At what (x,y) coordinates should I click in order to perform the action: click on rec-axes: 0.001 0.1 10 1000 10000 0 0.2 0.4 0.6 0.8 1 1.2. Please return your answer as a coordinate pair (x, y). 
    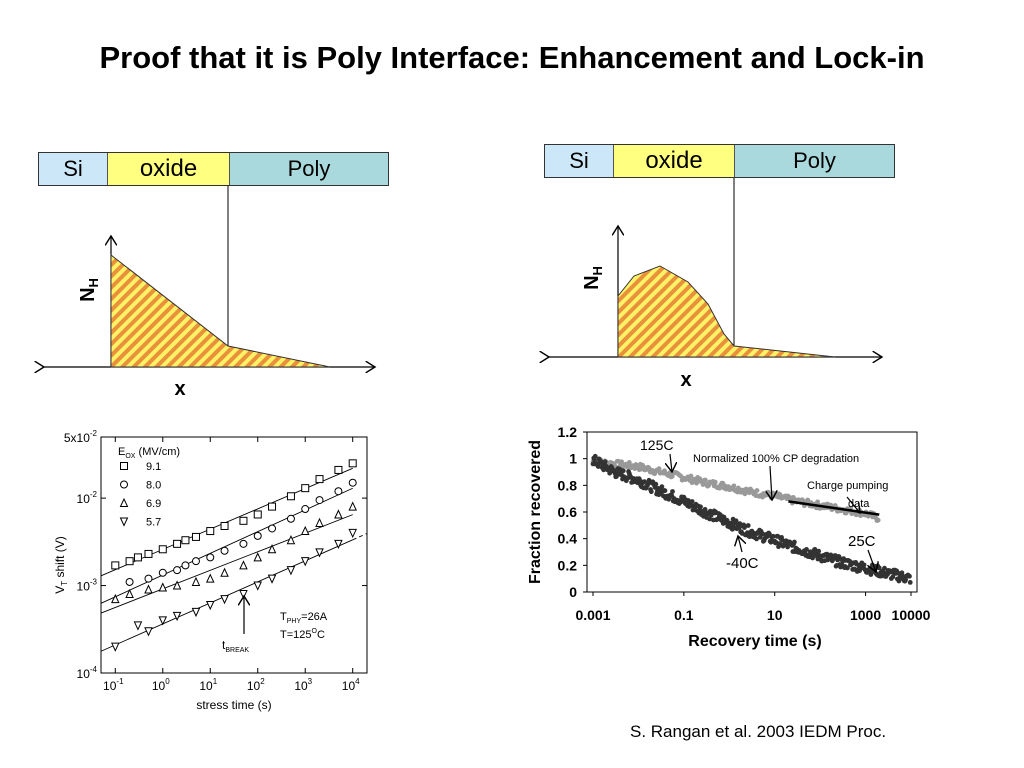
    Looking at the image, I should click on (744, 523).